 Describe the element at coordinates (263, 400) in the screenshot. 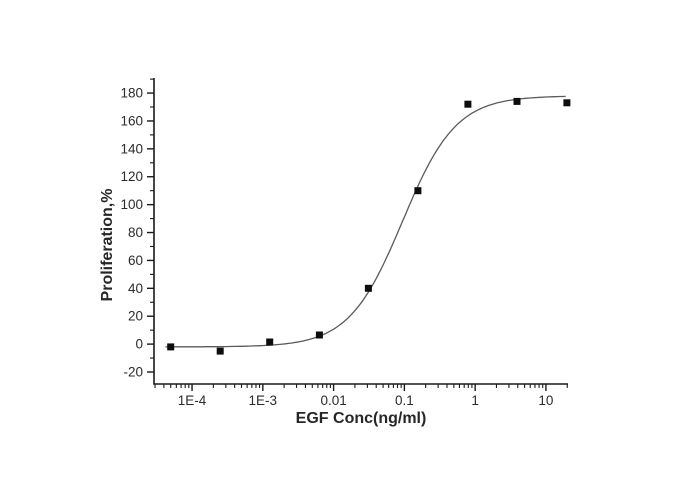

I see `x-tick-label: 1E-3` at that location.